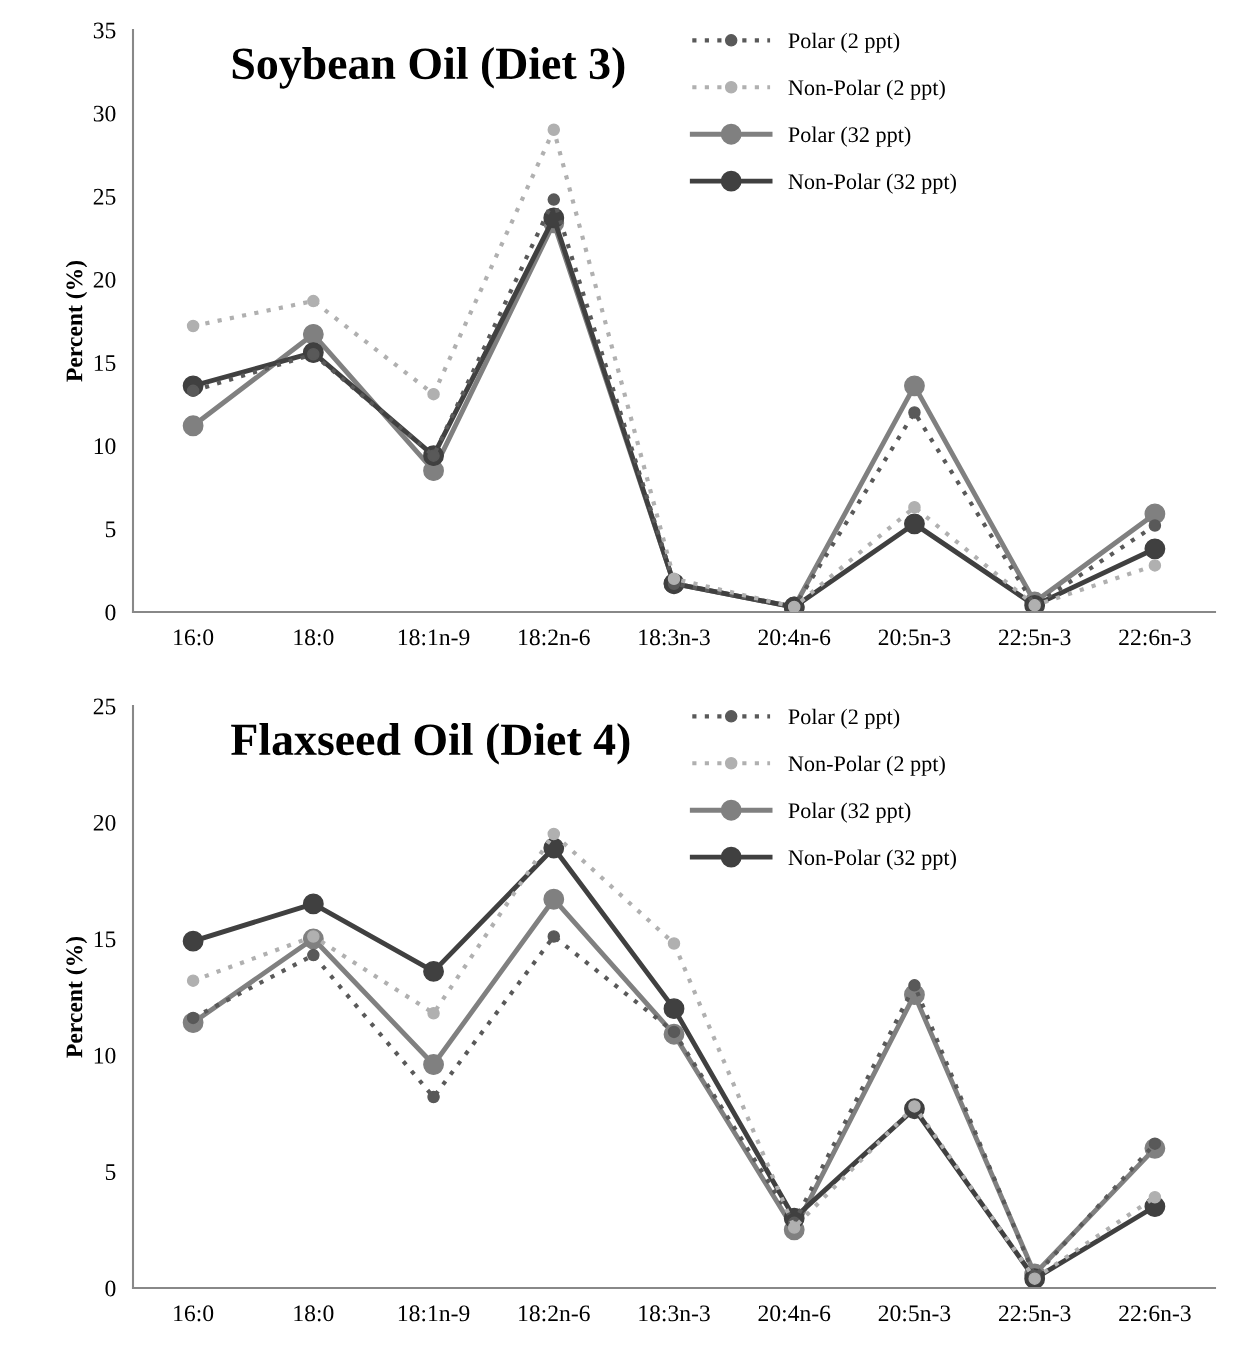 This screenshot has height=1352, width=1244. Describe the element at coordinates (428, 67) in the screenshot. I see `chart-title: Soybean Oil (Diet 3)` at that location.